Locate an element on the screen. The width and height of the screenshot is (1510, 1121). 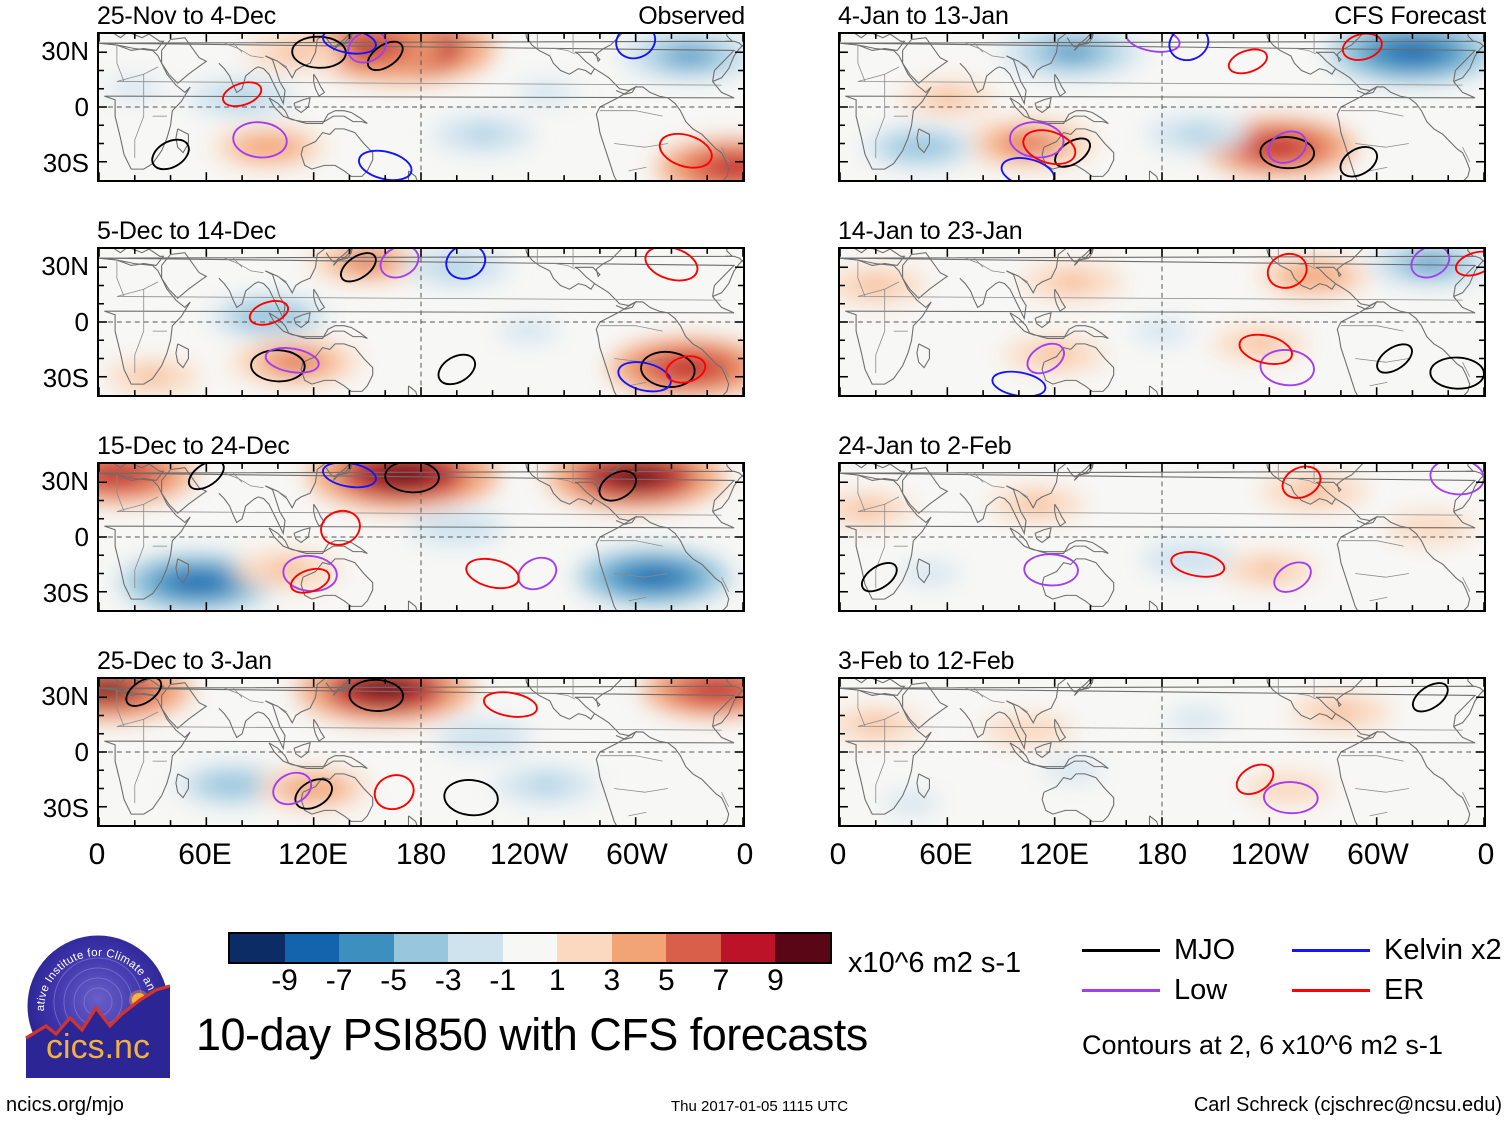
legend-item-mjo: MJO is located at coordinates (1187, 950).